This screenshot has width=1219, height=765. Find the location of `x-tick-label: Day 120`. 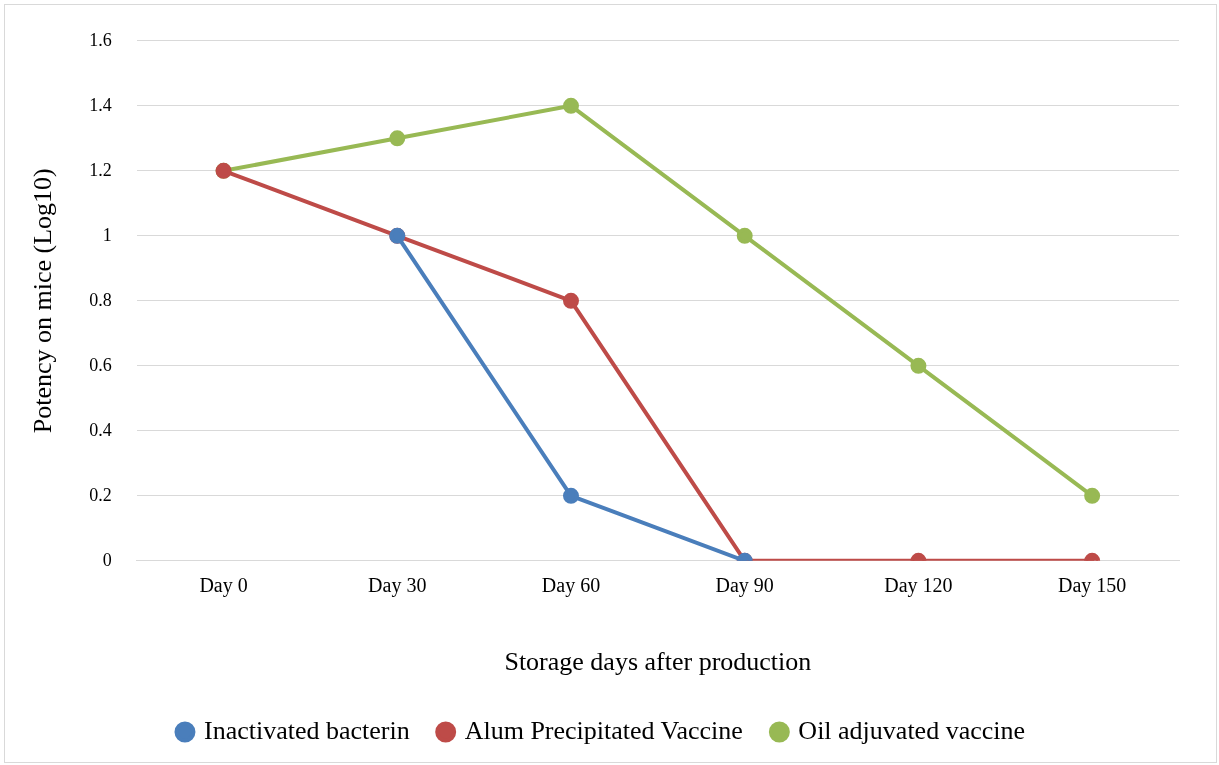

x-tick-label: Day 120 is located at coordinates (918, 586).